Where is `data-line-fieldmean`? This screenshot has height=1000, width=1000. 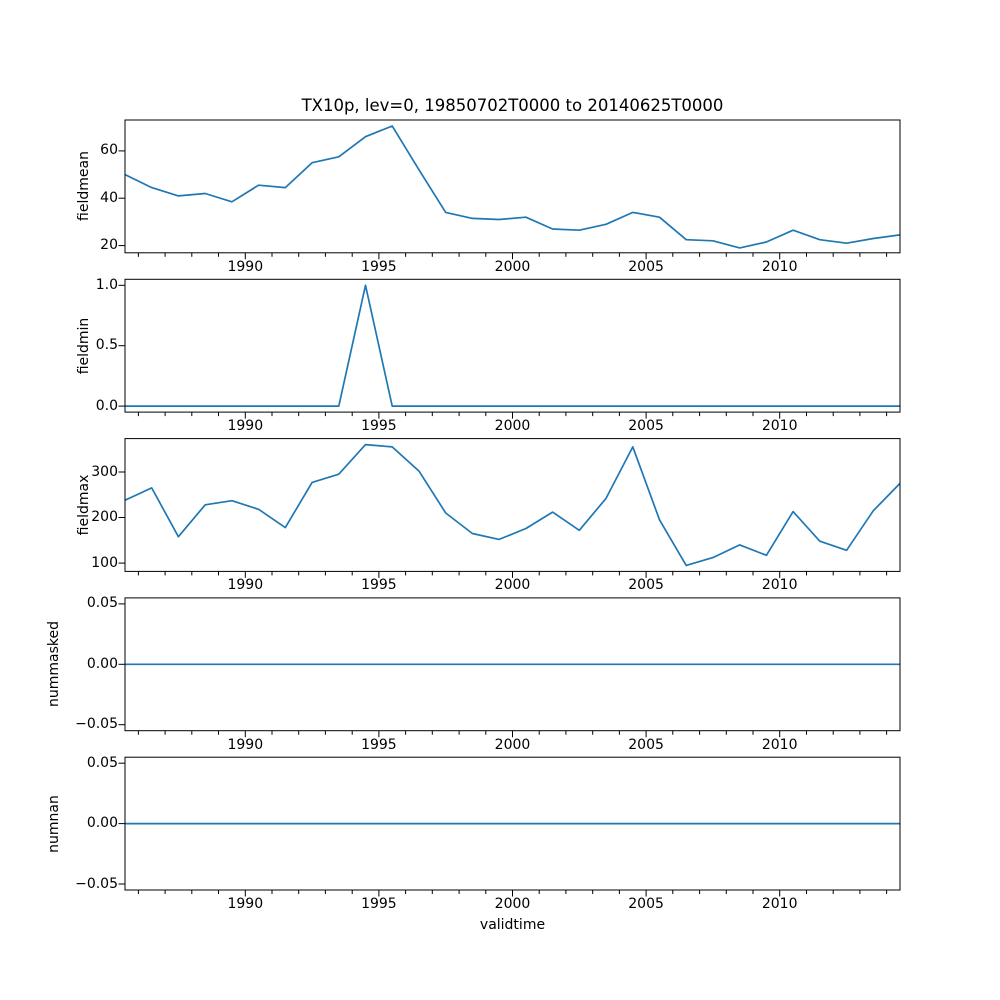
data-line-fieldmean is located at coordinates (512, 187).